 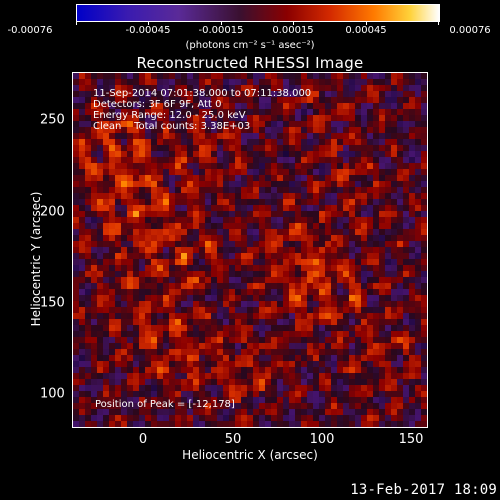 What do you see at coordinates (172, 126) in the screenshot?
I see `info-counts: Clean Total counts: 3.38E+03` at bounding box center [172, 126].